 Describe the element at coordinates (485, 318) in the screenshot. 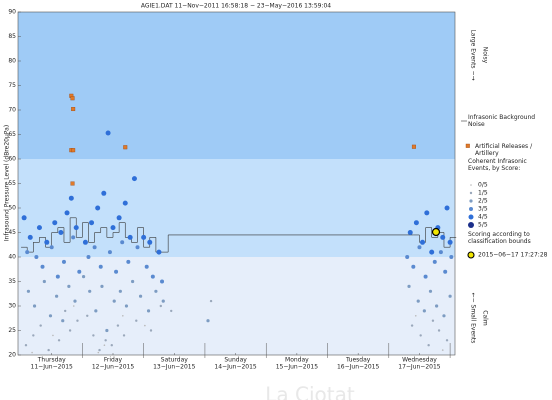

I see `side-label: Calm` at that location.